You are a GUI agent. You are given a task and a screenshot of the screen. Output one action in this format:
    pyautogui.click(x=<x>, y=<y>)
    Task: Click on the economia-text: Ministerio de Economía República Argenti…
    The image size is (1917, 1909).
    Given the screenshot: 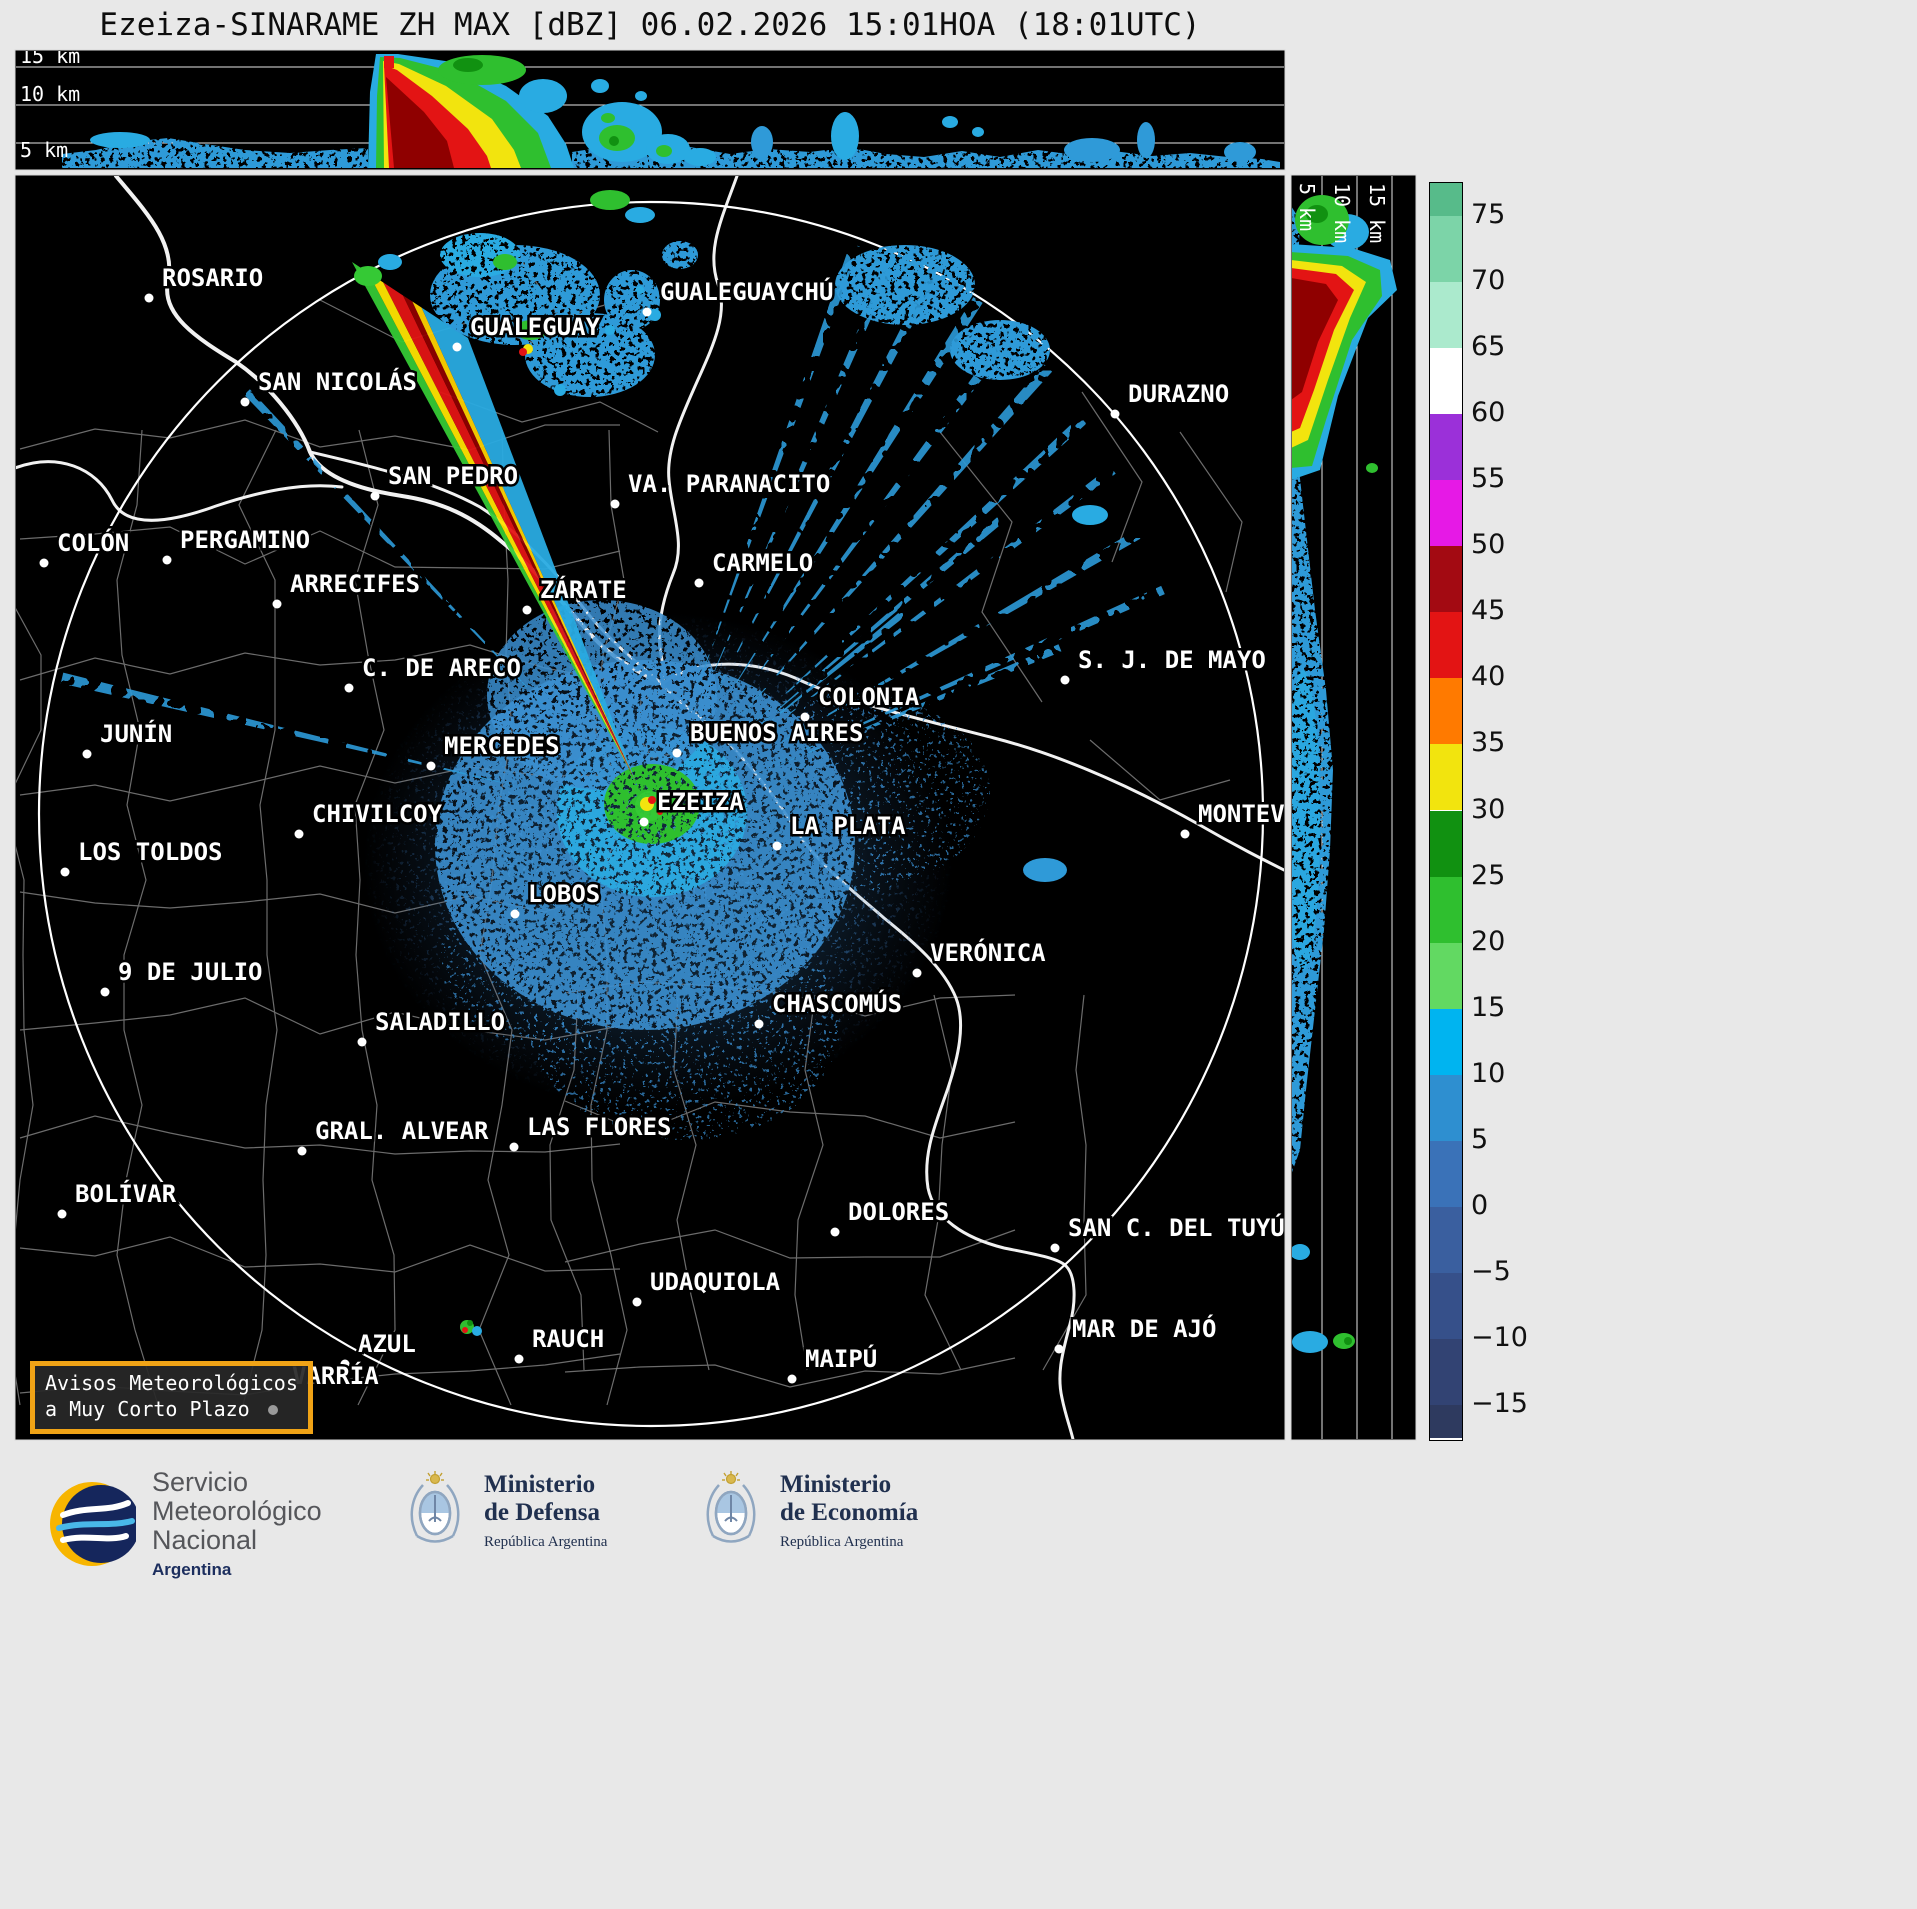 What is the action you would take?
    pyautogui.click(x=849, y=1511)
    